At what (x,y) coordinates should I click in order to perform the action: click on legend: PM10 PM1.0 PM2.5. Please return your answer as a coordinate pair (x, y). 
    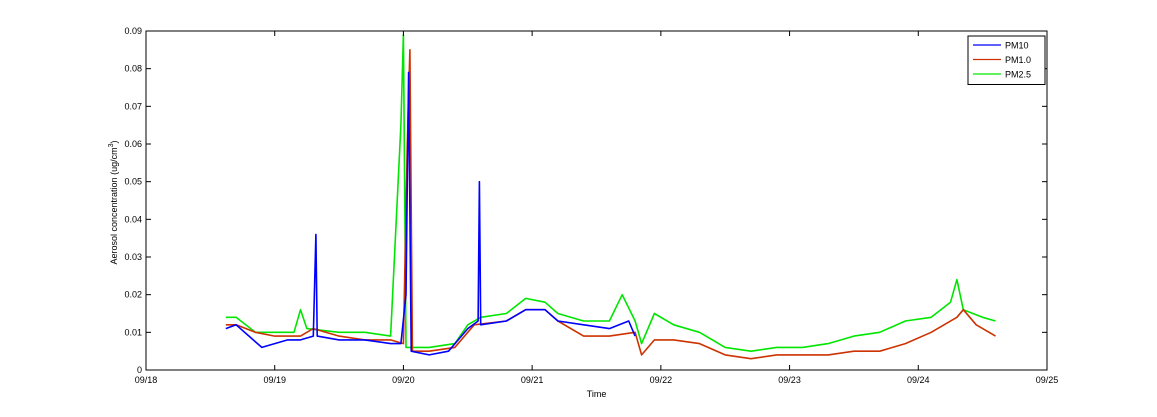
    Looking at the image, I should click on (1006, 60).